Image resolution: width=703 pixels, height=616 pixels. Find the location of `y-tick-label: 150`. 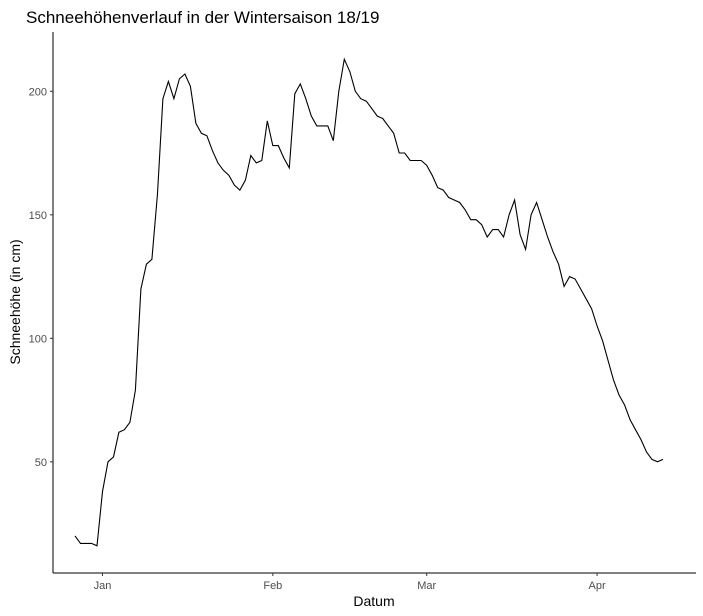

y-tick-label: 150 is located at coordinates (38, 216).